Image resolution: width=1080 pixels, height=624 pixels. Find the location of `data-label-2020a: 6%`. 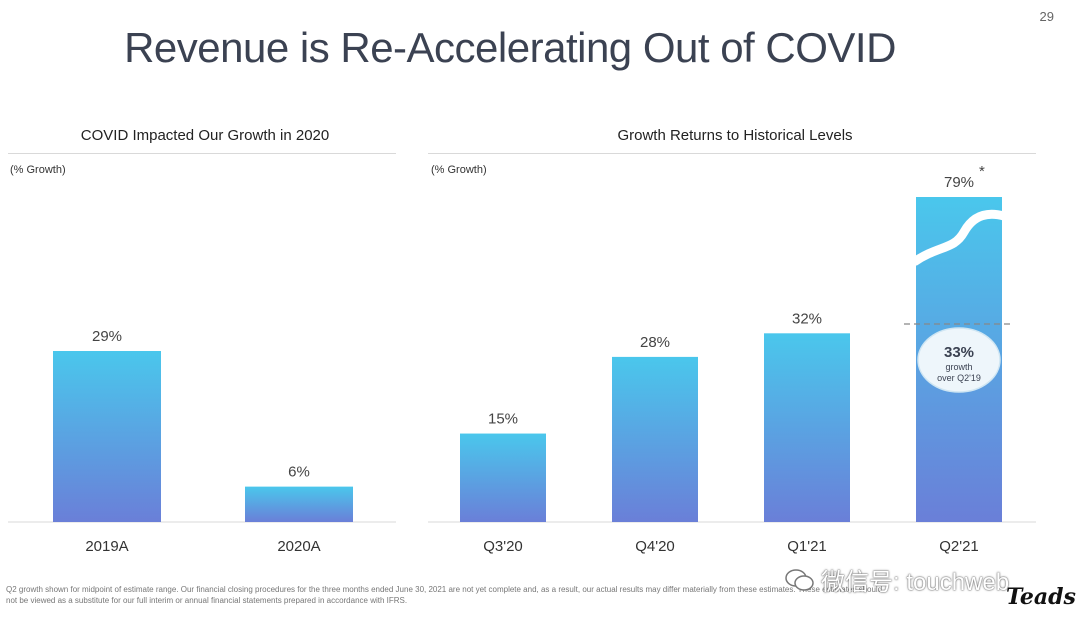

data-label-2020a: 6% is located at coordinates (299, 472).